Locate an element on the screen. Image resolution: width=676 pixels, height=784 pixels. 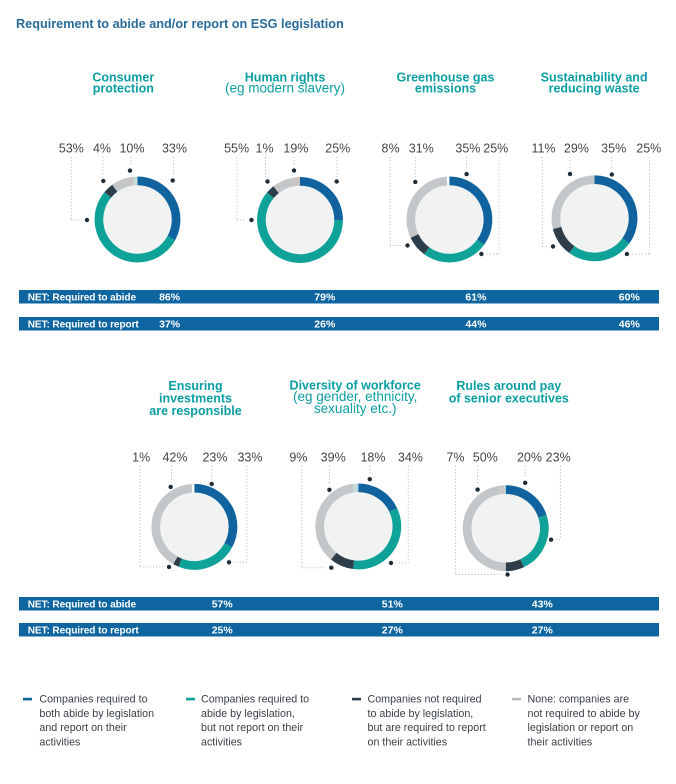
svg-text: 11% is located at coordinates (543, 149).